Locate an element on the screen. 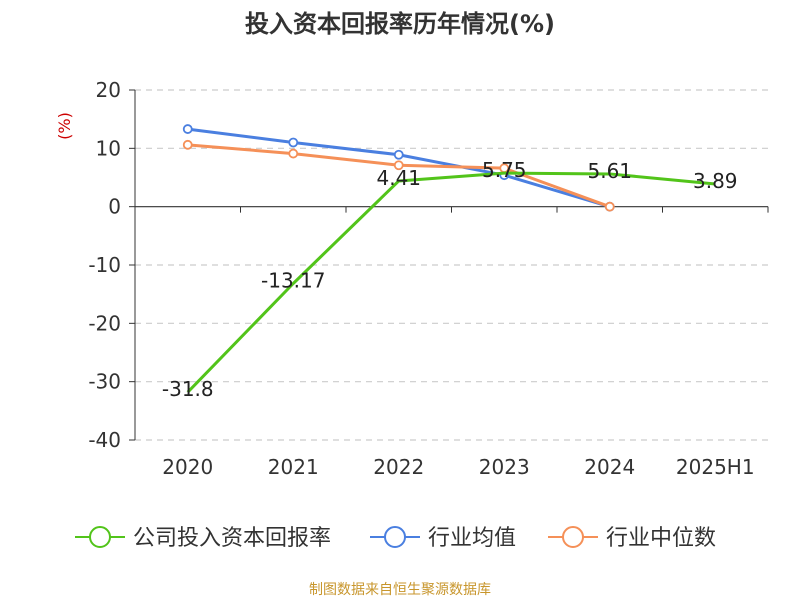 The image size is (800, 604). x-tick-label: 2025H1 is located at coordinates (715, 467).